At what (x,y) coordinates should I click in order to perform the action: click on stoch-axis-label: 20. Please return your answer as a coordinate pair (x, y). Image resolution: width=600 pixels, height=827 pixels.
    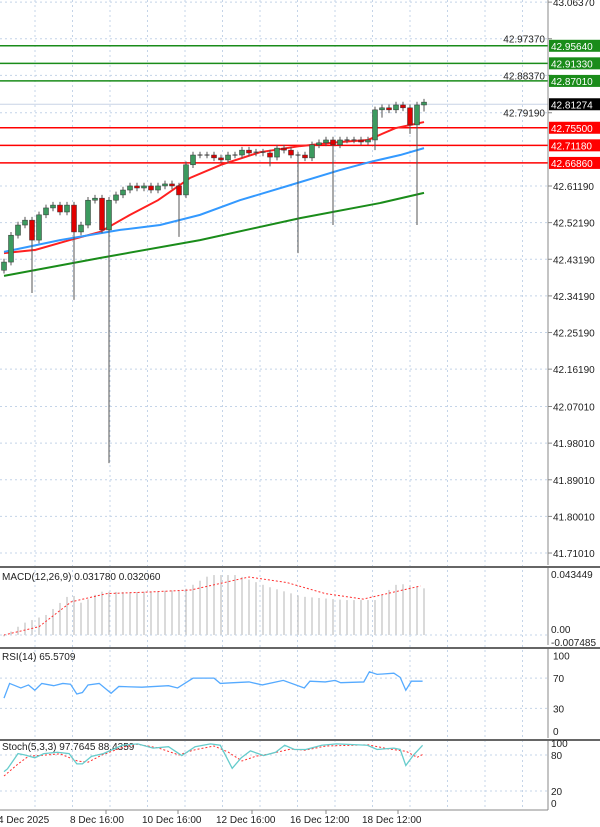
    Looking at the image, I should click on (557, 792).